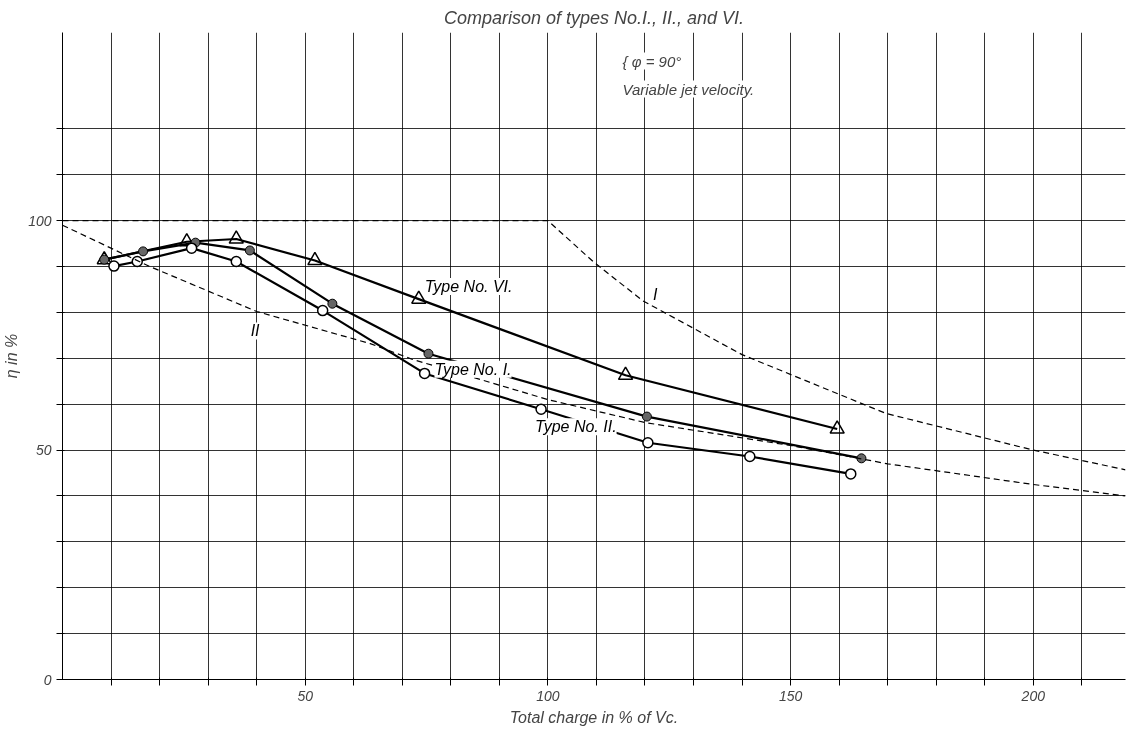 The image size is (1135, 729). What do you see at coordinates (576, 427) in the screenshot?
I see `series-label: Type No. II.` at bounding box center [576, 427].